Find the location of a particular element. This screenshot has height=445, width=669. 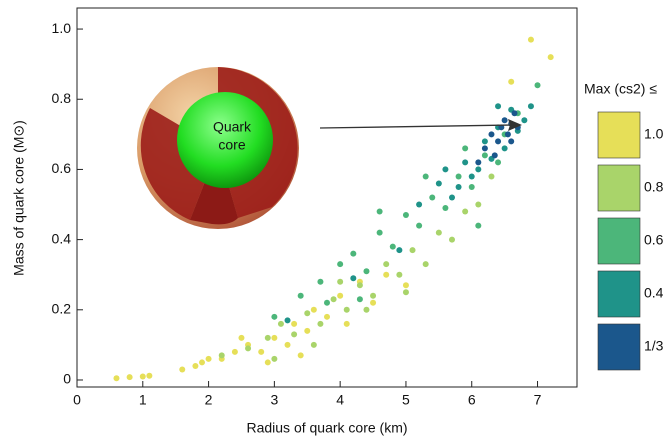

quark-core is located at coordinates (225, 140).